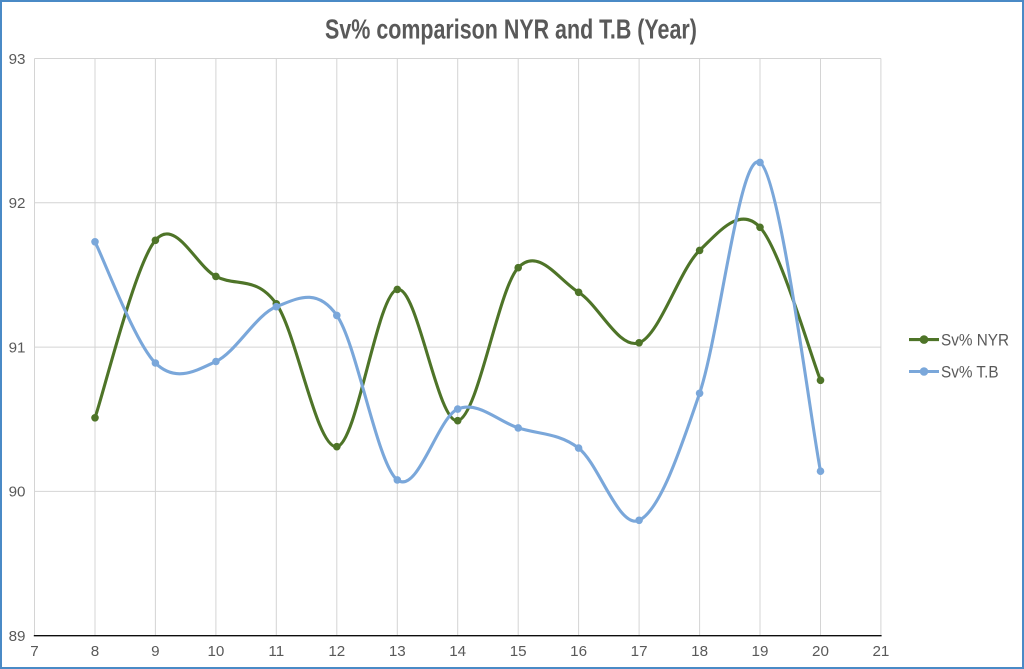 The width and height of the screenshot is (1024, 669). What do you see at coordinates (760, 651) in the screenshot?
I see `svg-text: 19` at bounding box center [760, 651].